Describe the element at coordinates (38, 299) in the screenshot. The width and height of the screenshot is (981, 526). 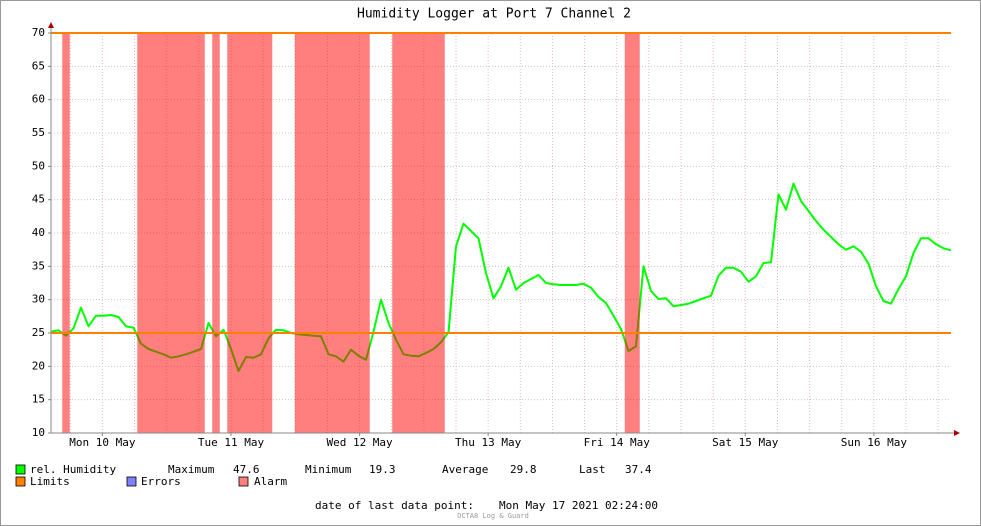
I see `y-tick-label: 30` at that location.